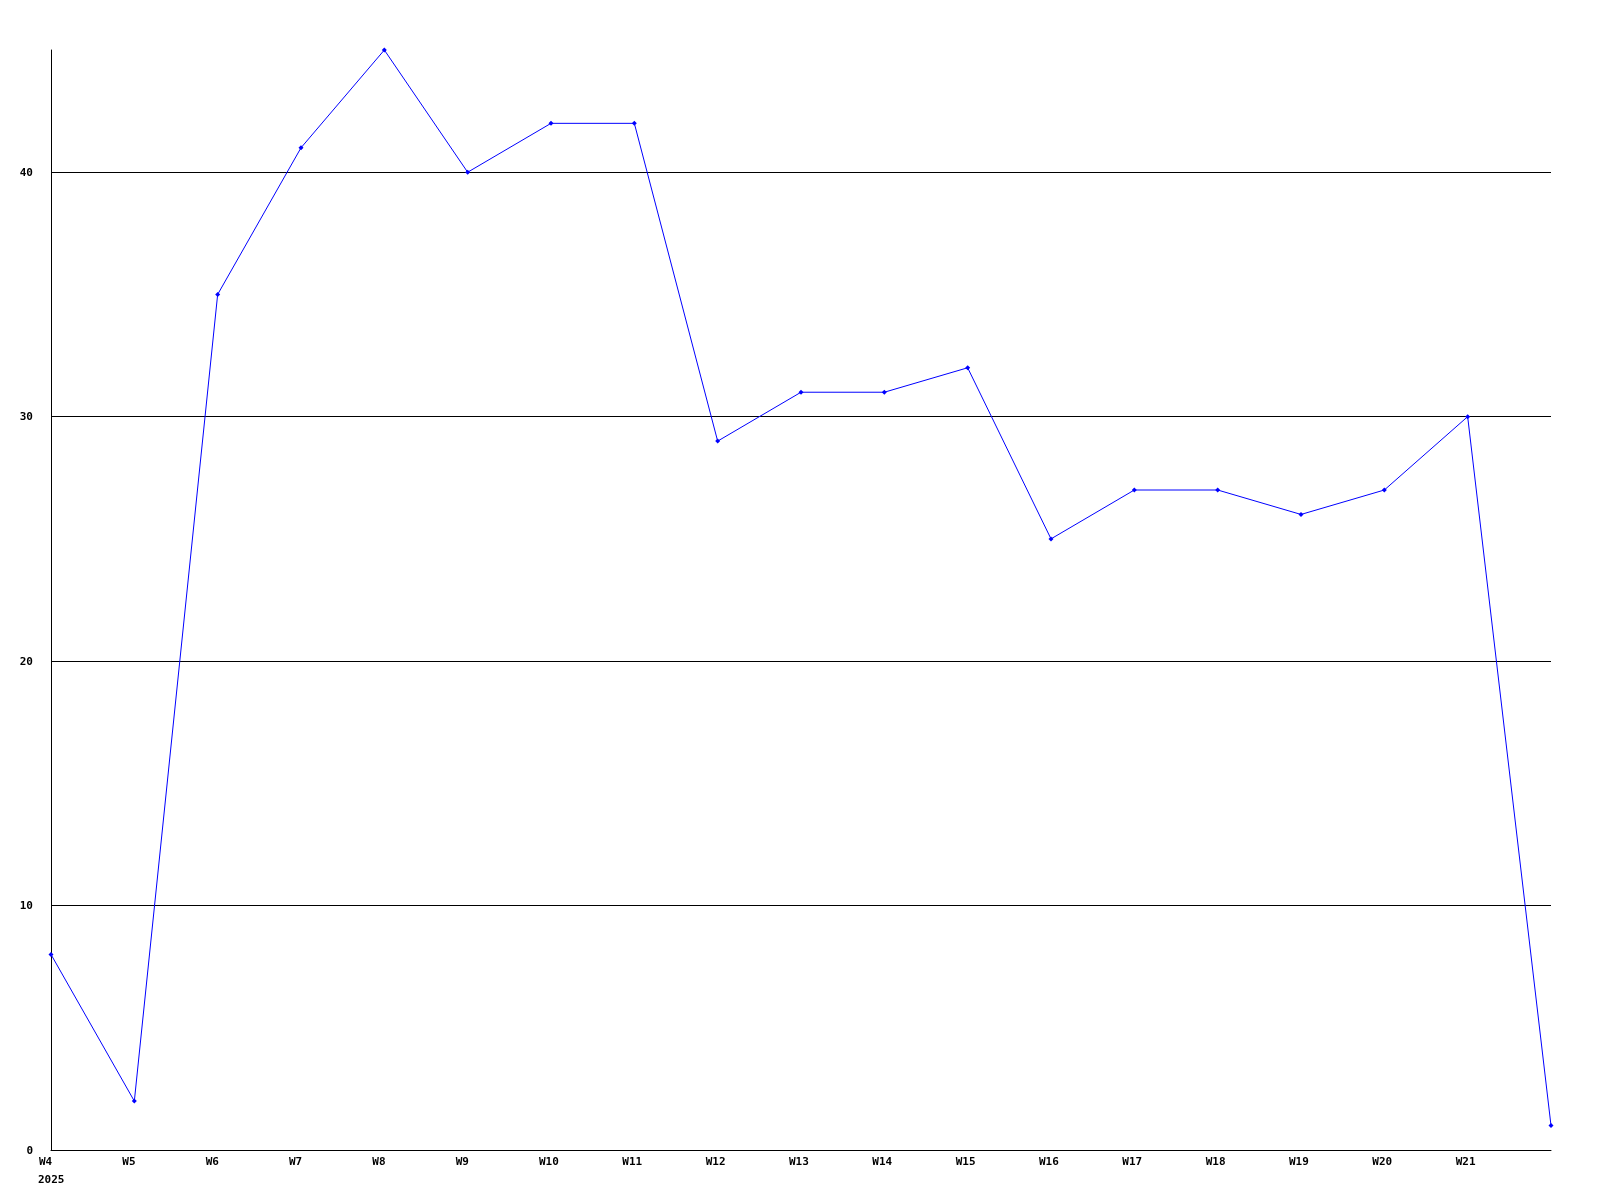 The image size is (1600, 1200). I want to click on x-tick-label: W14, so click(882, 1161).